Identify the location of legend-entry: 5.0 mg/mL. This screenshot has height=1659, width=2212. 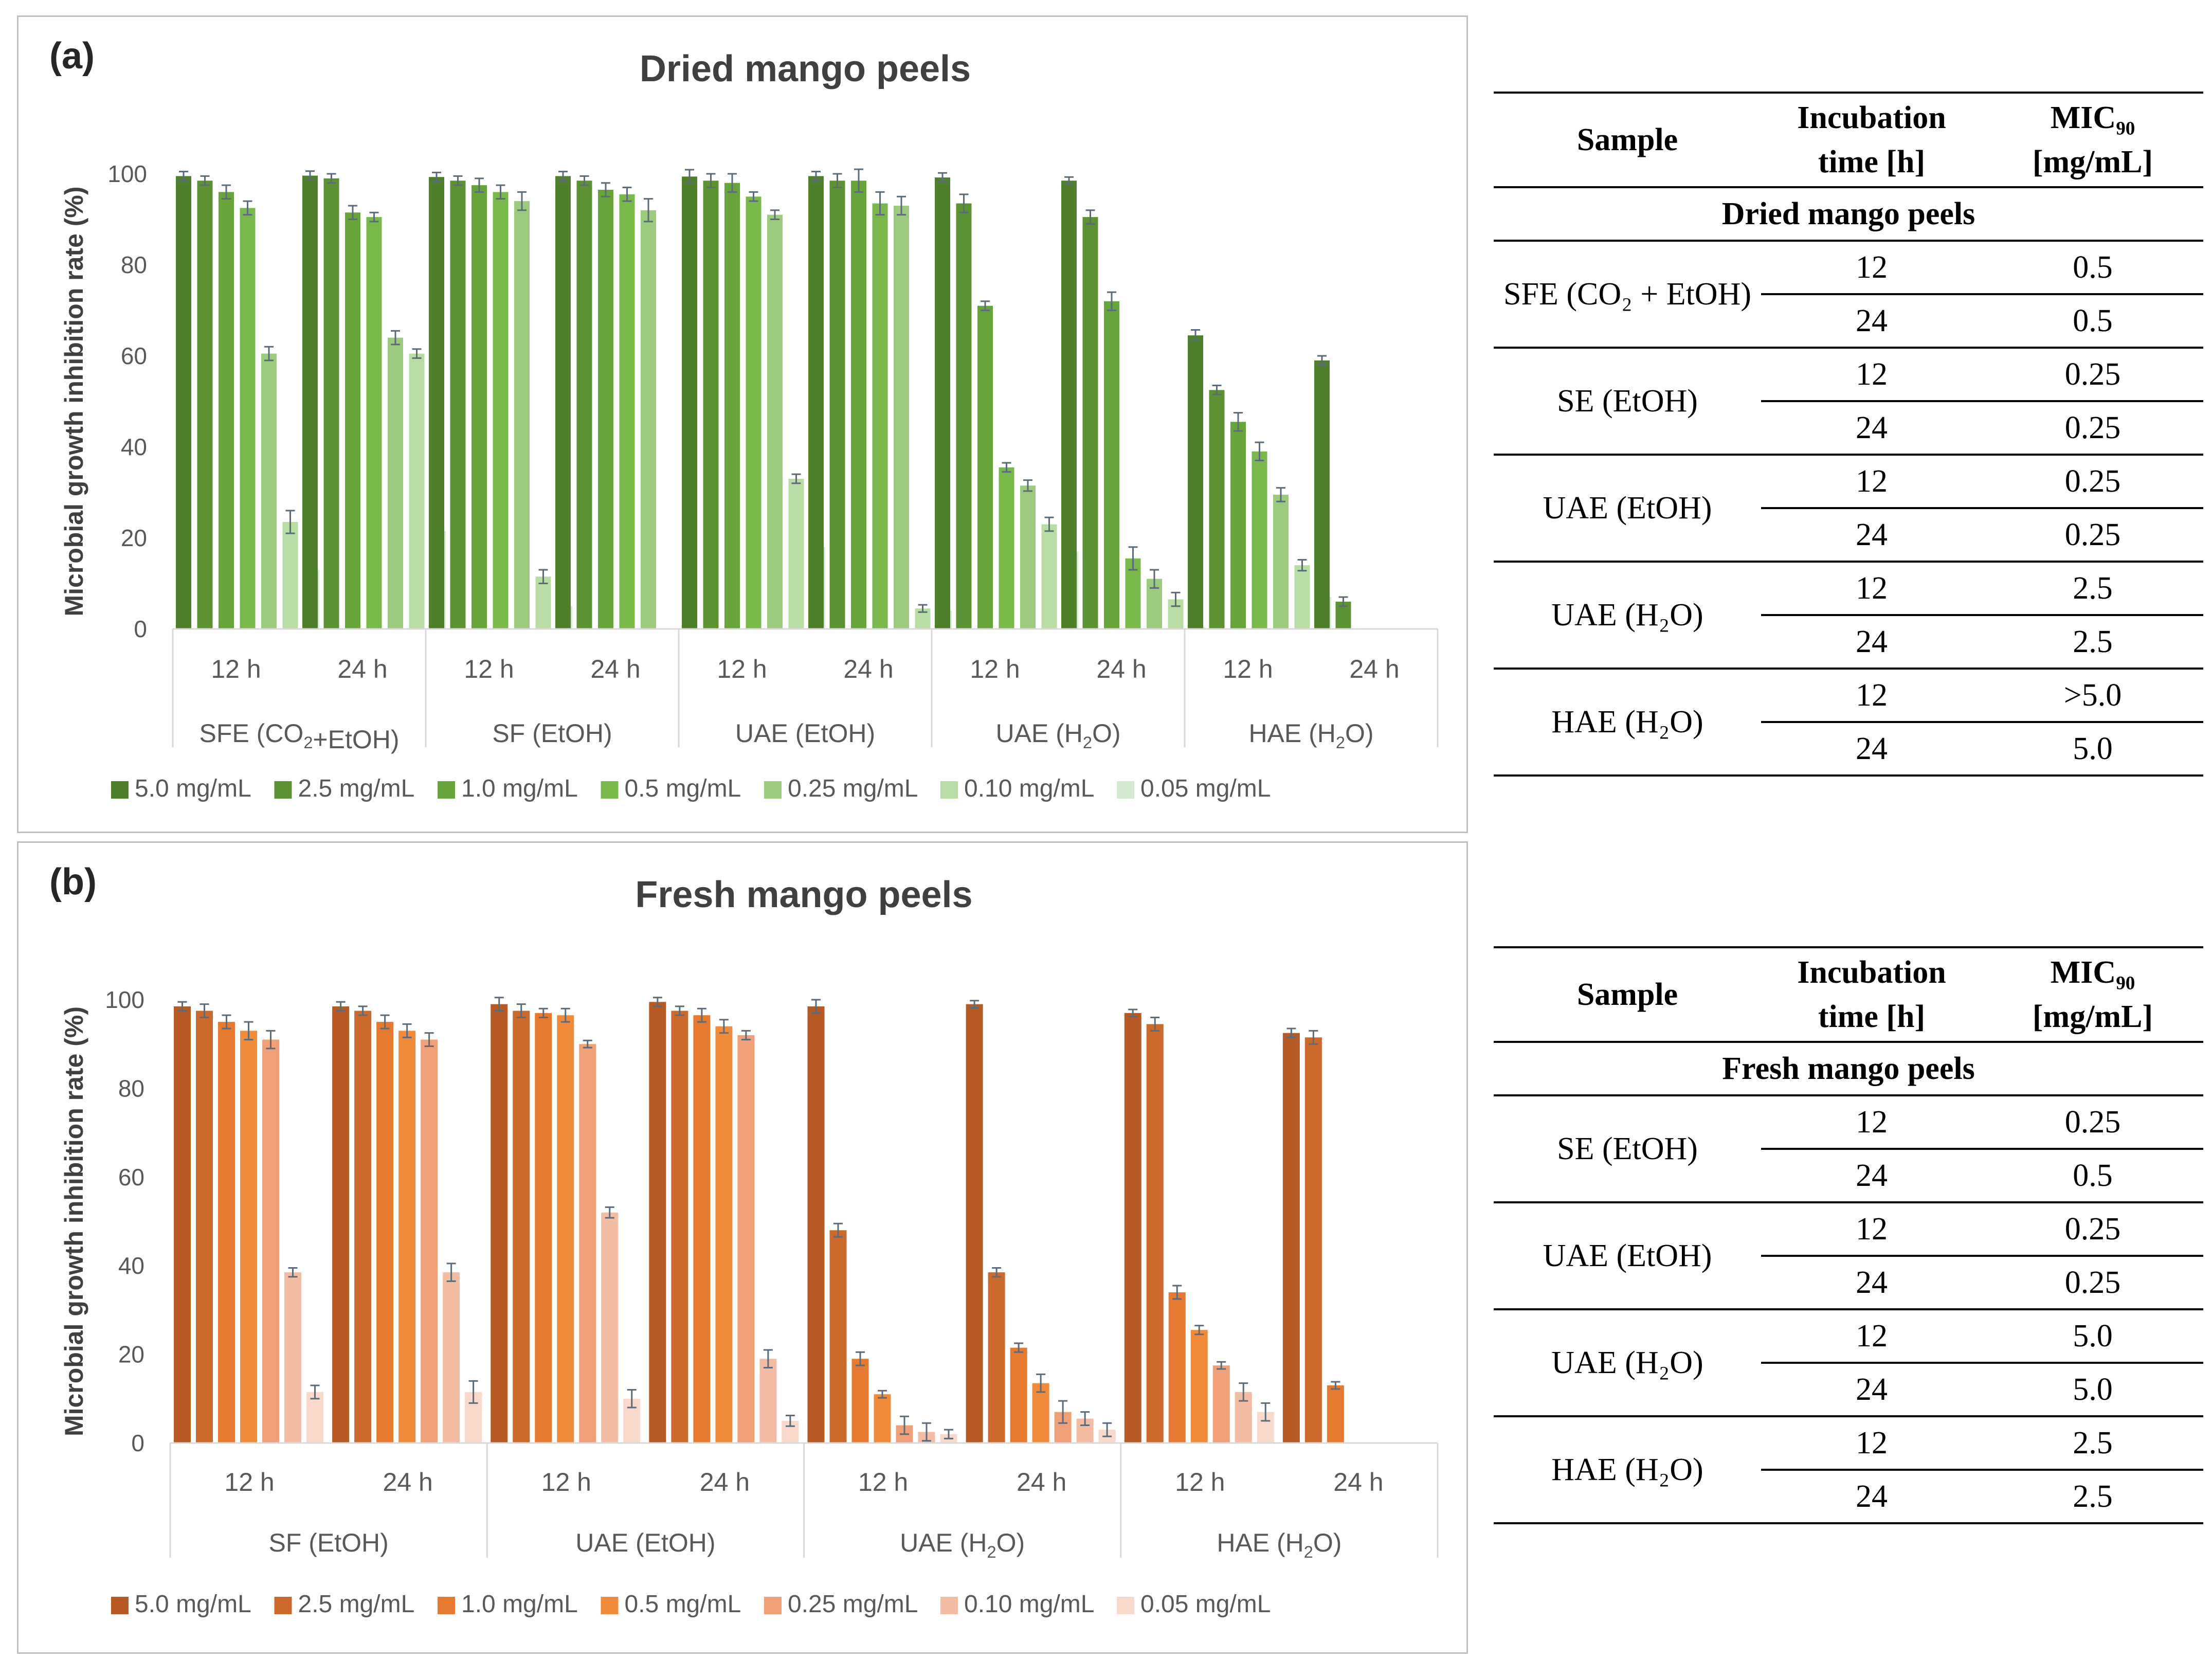
(193, 788).